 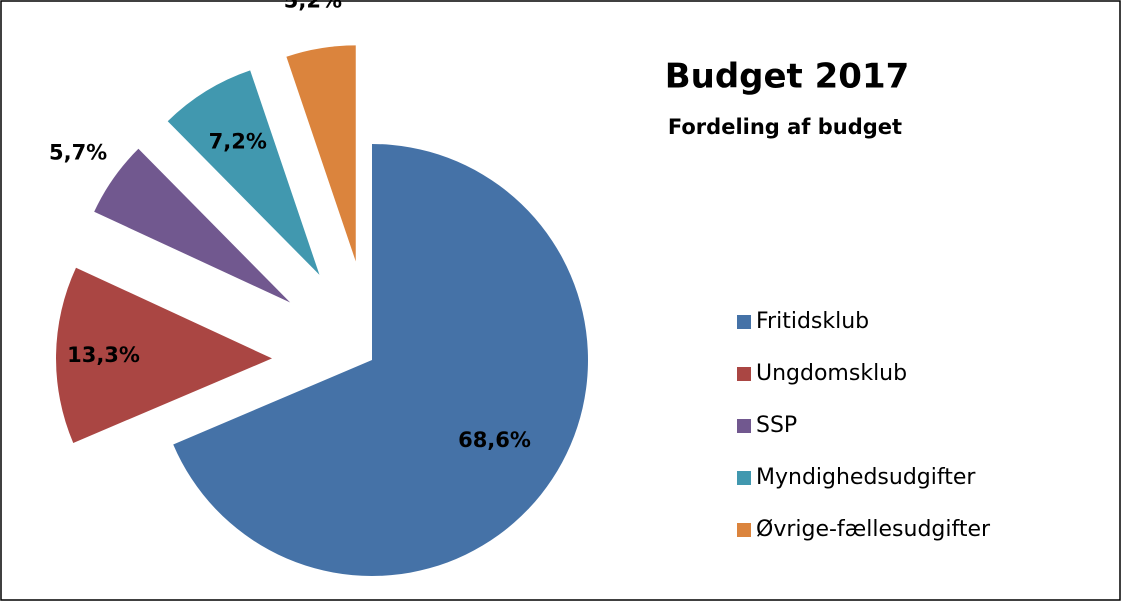 What do you see at coordinates (831, 373) in the screenshot?
I see `legend-label: Ungdomsklub` at bounding box center [831, 373].